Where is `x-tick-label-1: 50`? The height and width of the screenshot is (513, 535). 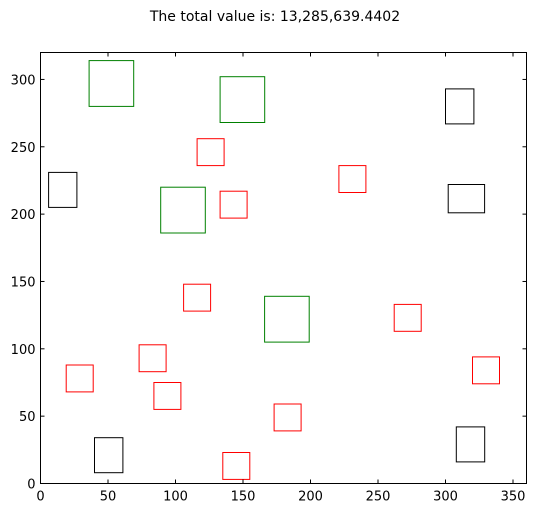
x-tick-label-1: 50 is located at coordinates (108, 497).